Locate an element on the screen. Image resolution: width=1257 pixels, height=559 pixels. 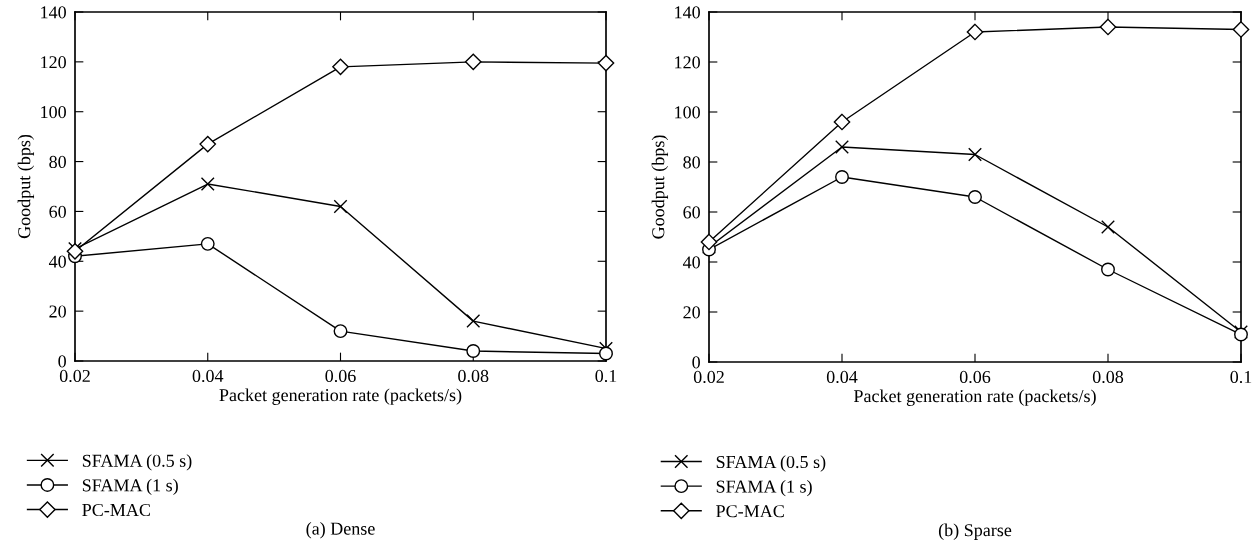
text: (b) Sparse is located at coordinates (975, 531).